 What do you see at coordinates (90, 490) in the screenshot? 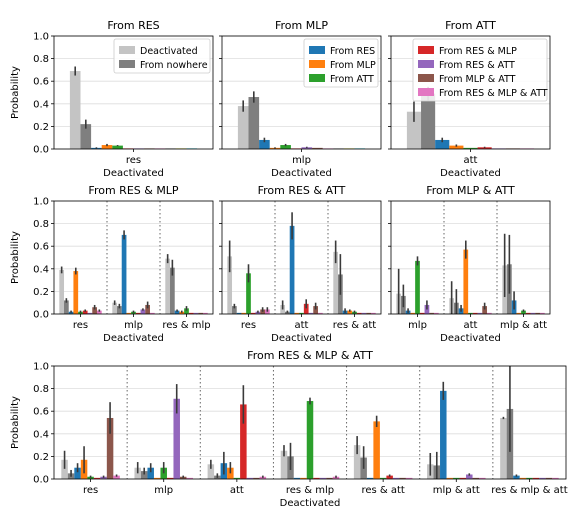
I see `x-tick-label: res` at bounding box center [90, 490].